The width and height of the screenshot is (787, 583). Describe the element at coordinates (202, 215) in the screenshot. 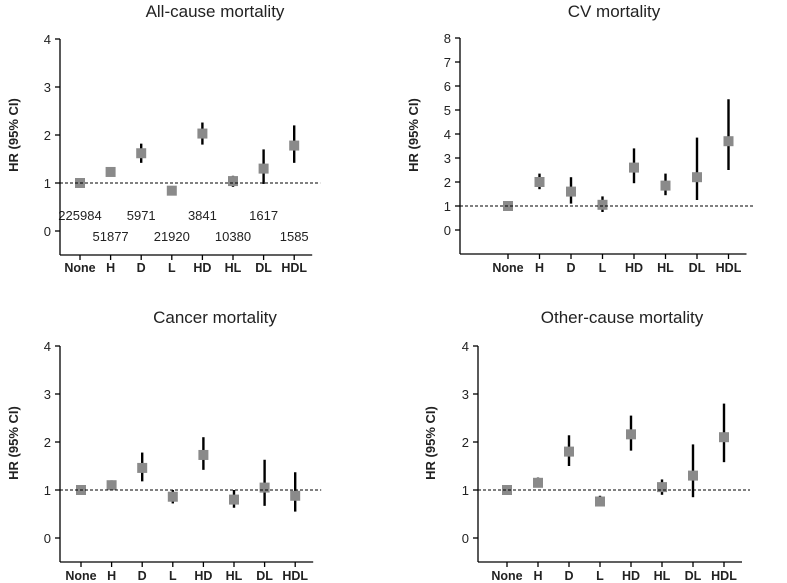

I see `count-label: 3841` at that location.